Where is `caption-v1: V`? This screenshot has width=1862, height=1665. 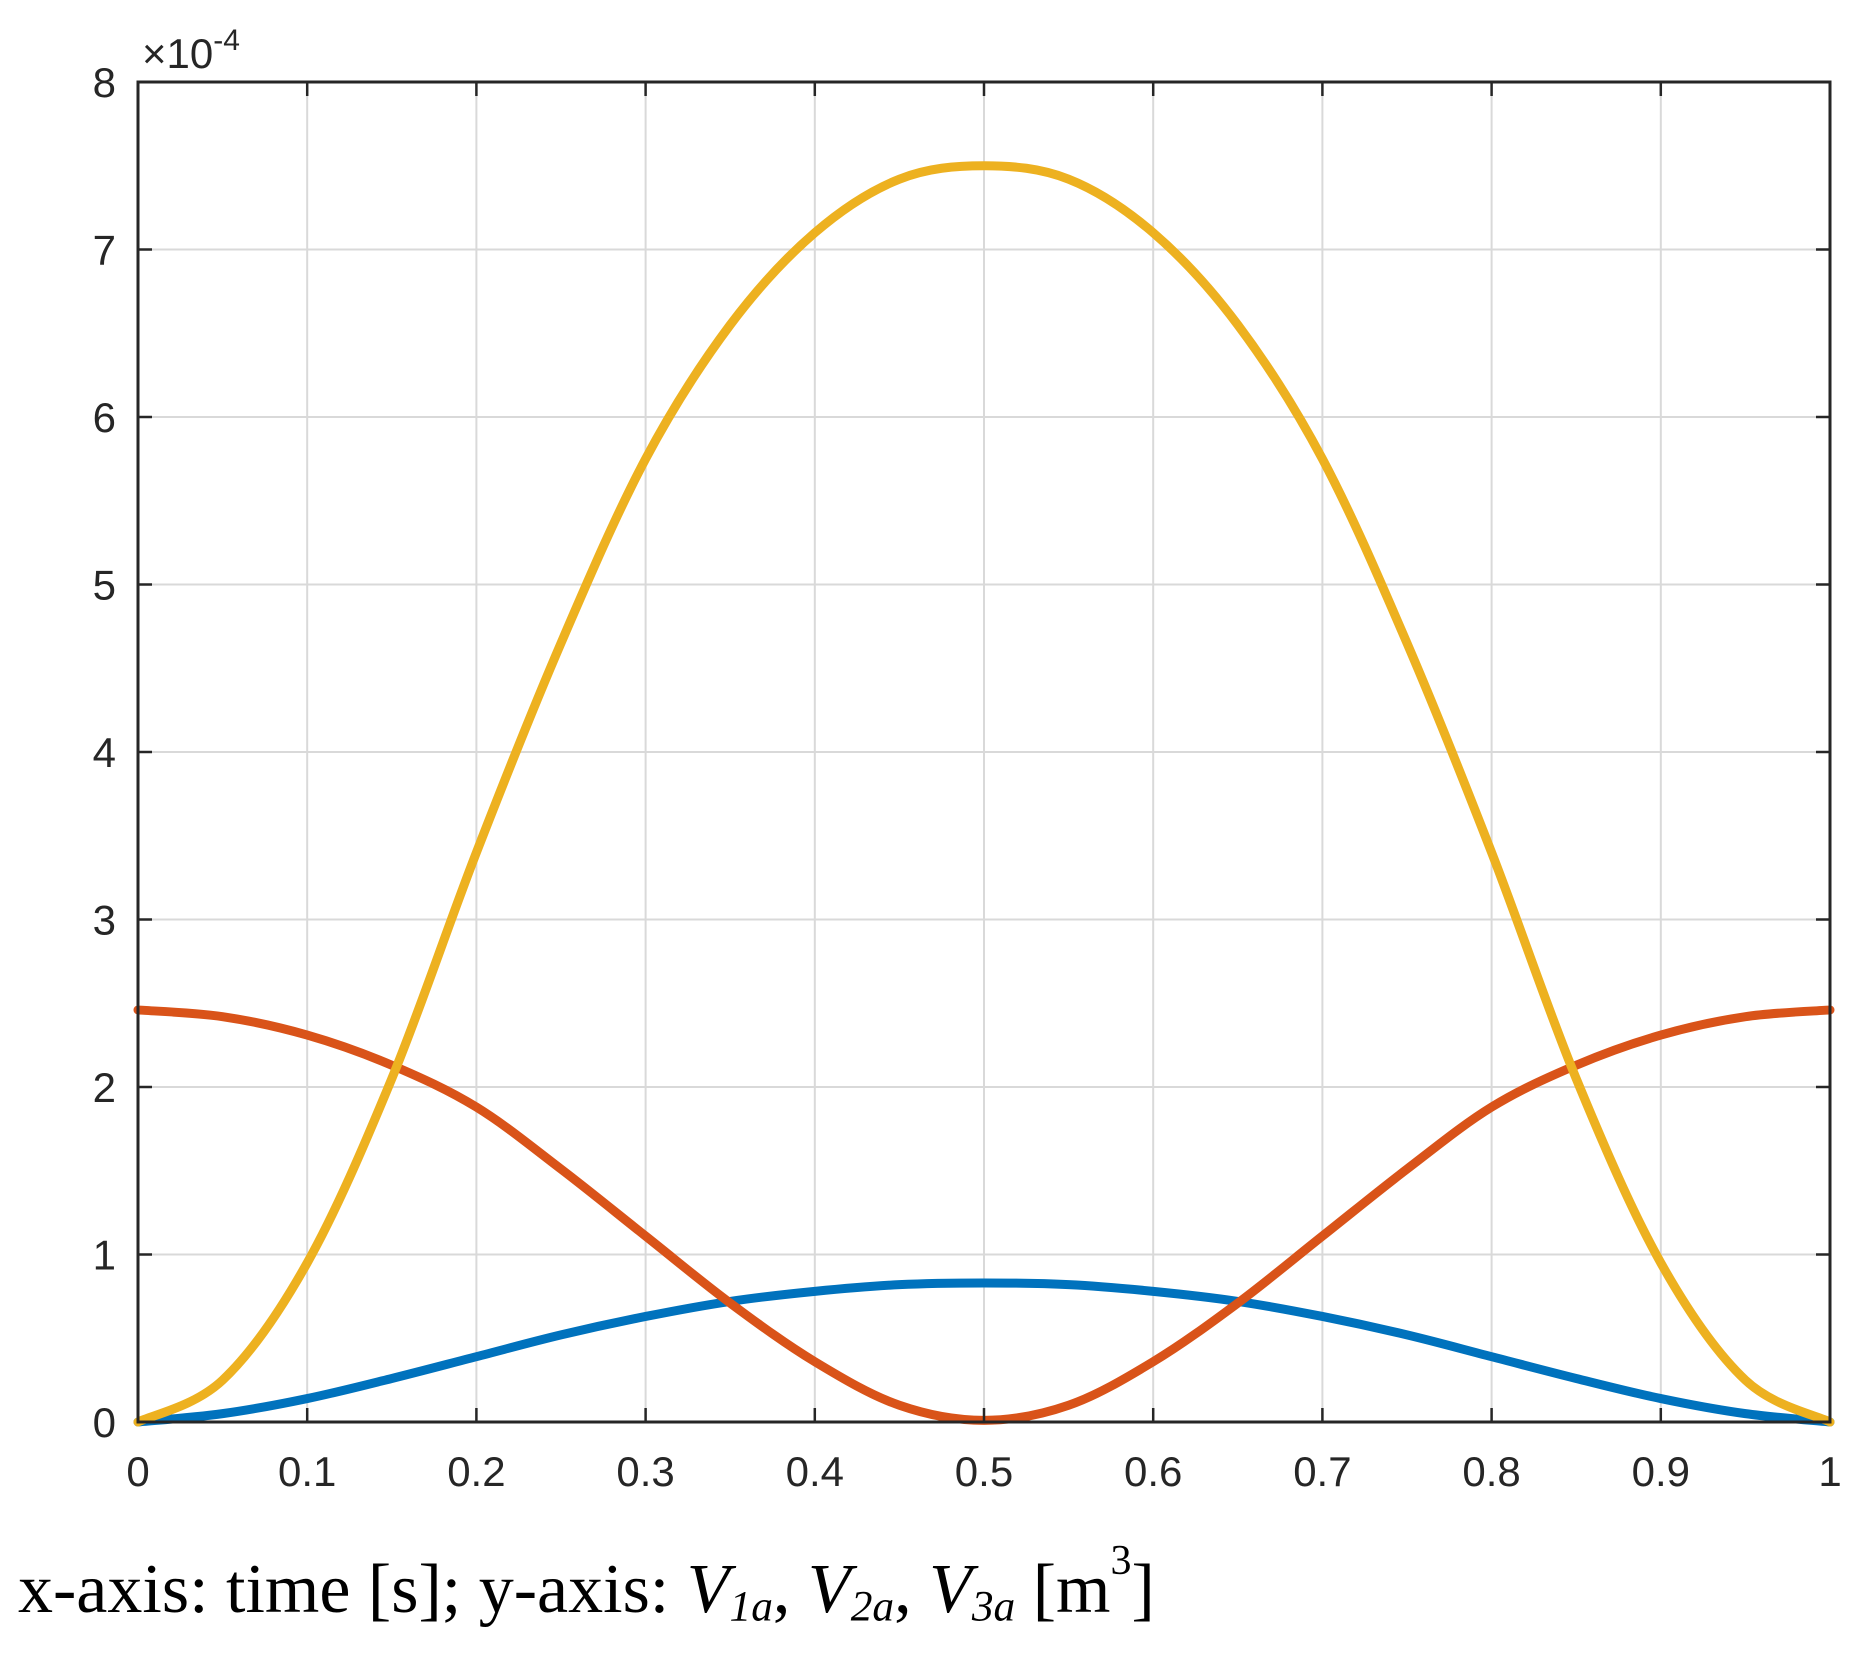
caption-v1: V is located at coordinates (708, 1589).